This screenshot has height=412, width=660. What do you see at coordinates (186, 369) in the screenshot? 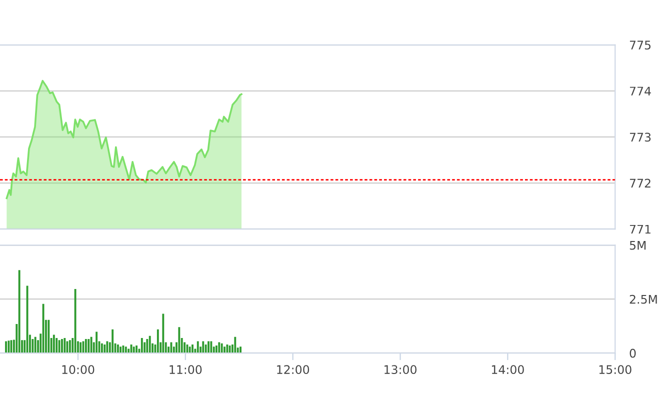
I see `x-tick-label: 11:00` at bounding box center [186, 369].